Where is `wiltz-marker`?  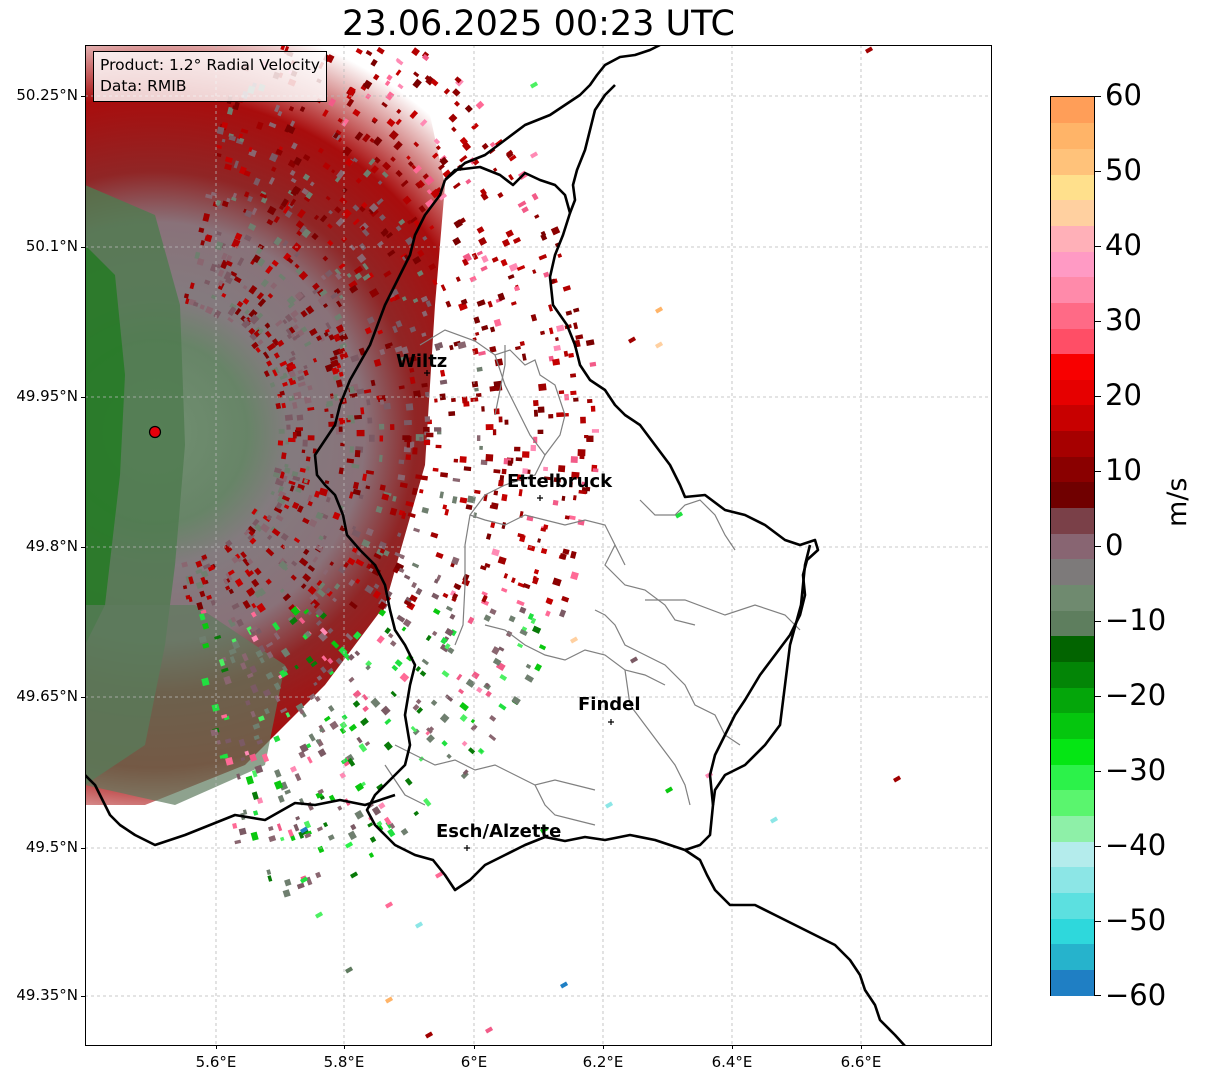
wiltz-marker is located at coordinates (427, 373).